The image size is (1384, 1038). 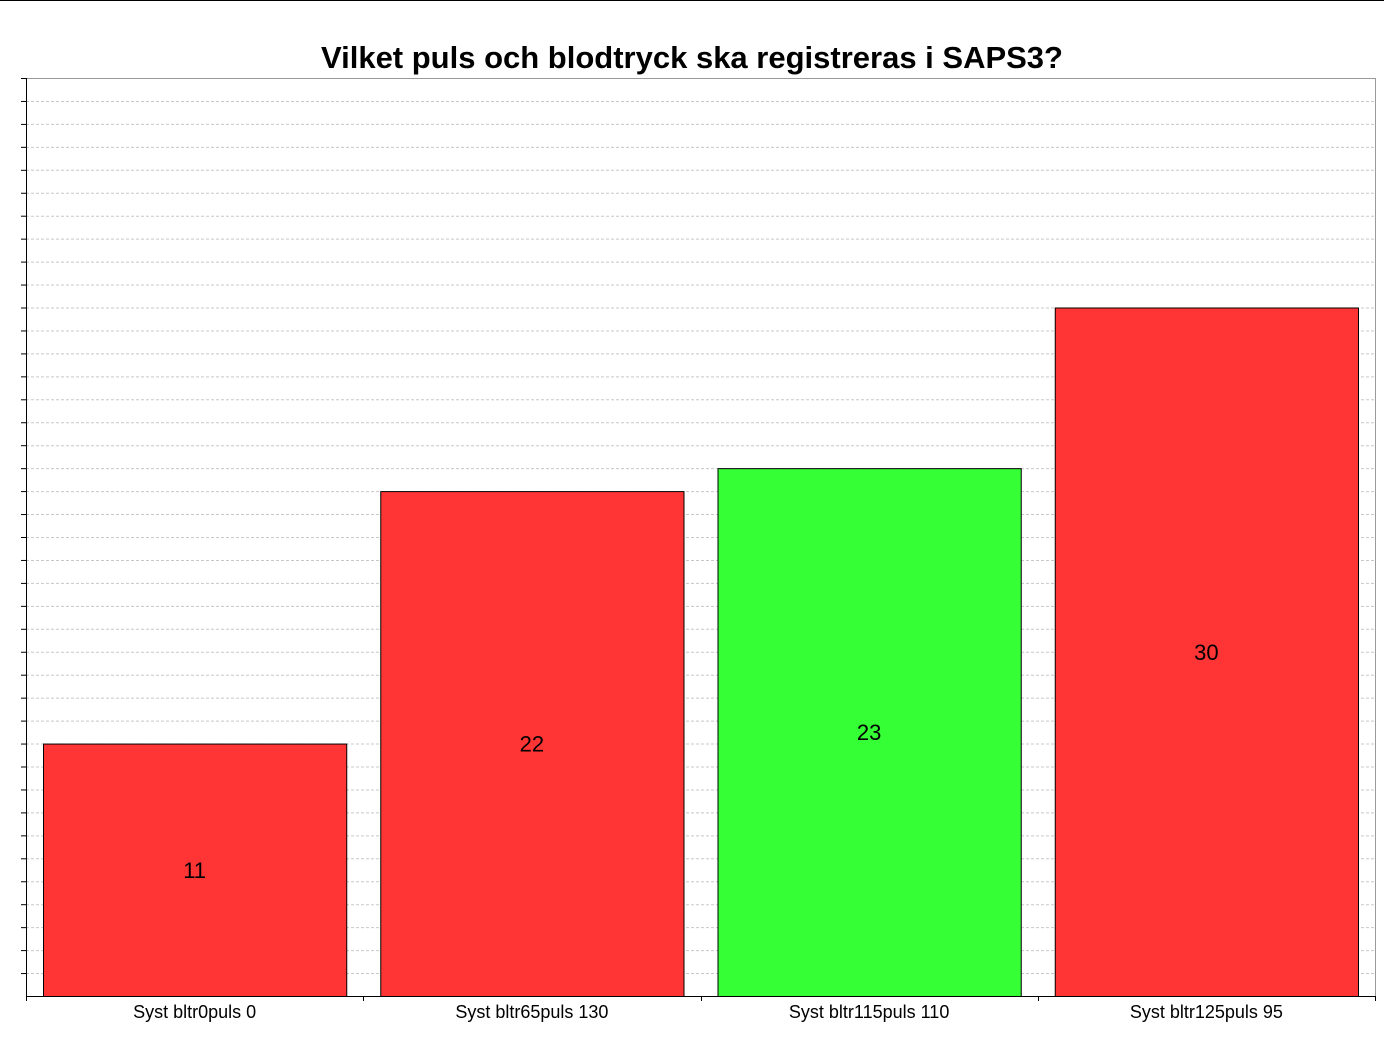 I want to click on bar-value-label: 23, so click(x=869, y=732).